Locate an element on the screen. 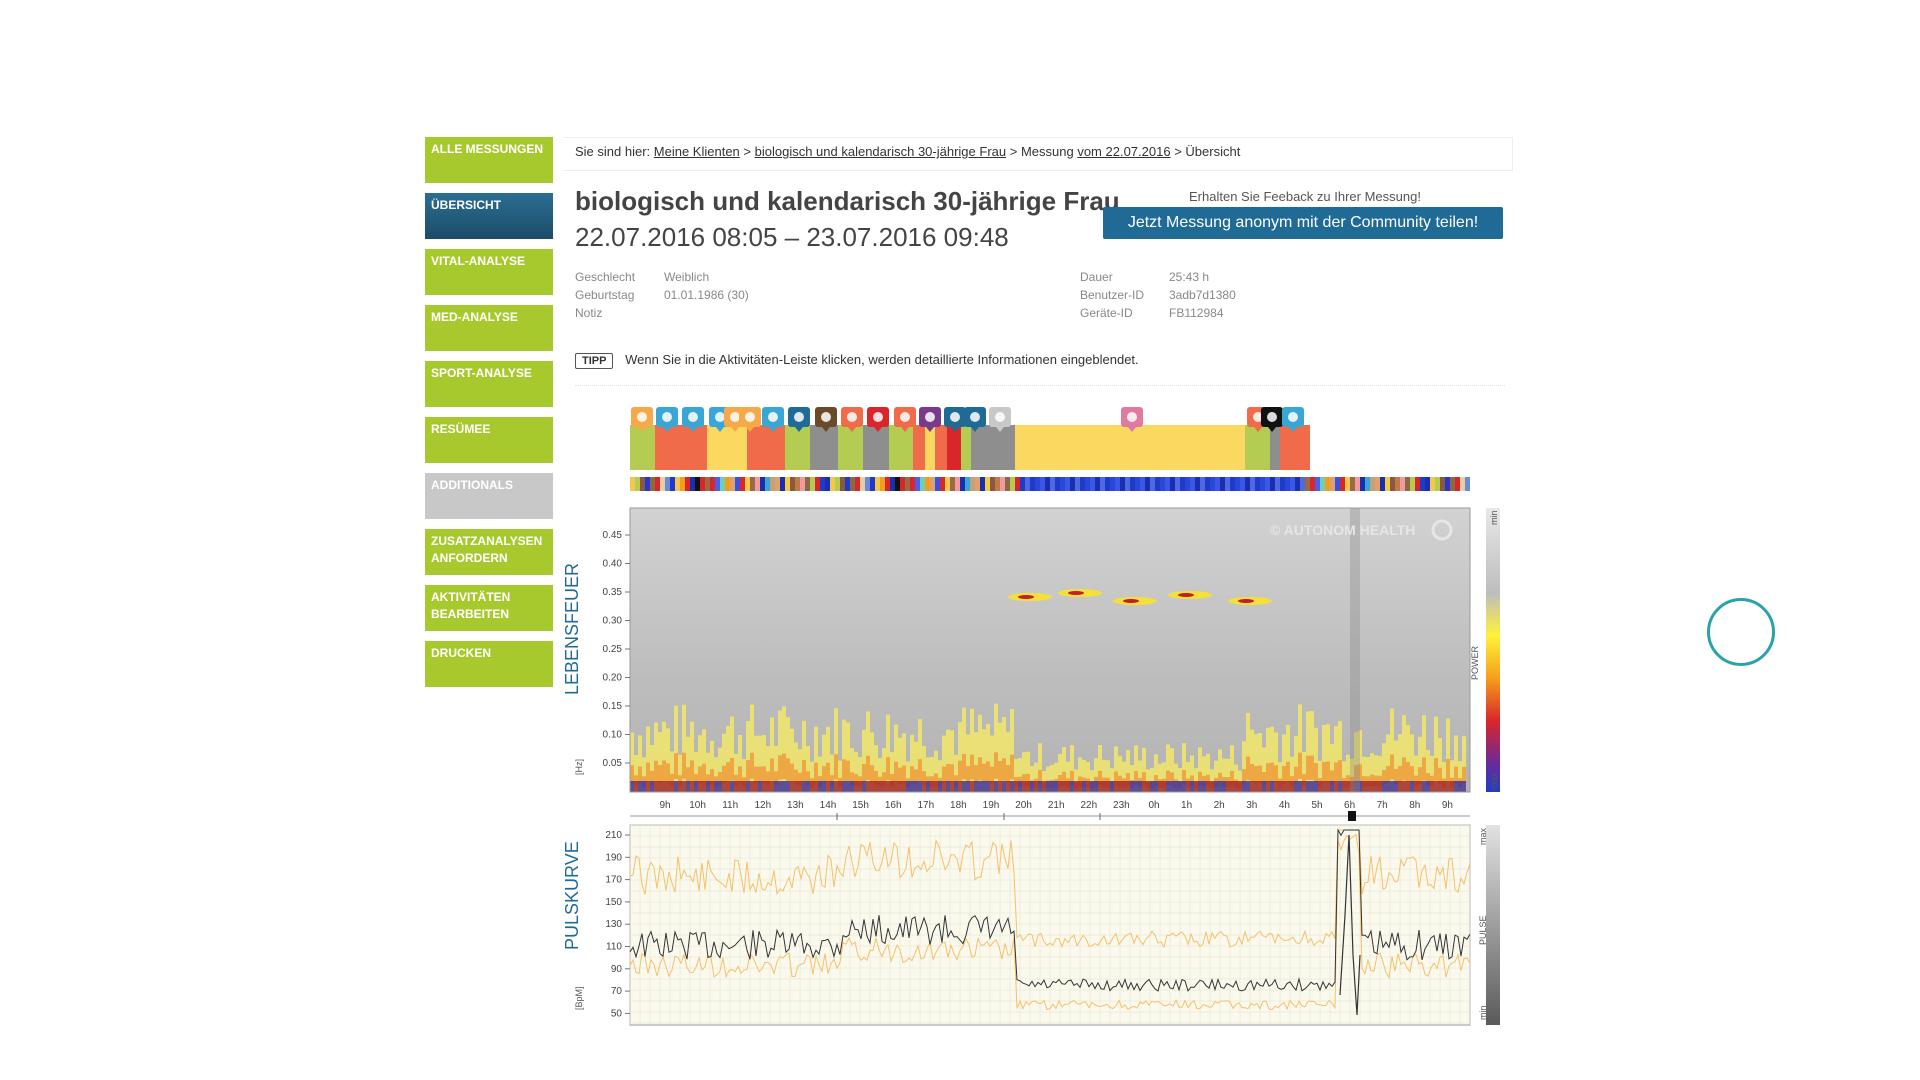 The height and width of the screenshot is (1080, 1920). chat-icon is located at coordinates (1000, 419).